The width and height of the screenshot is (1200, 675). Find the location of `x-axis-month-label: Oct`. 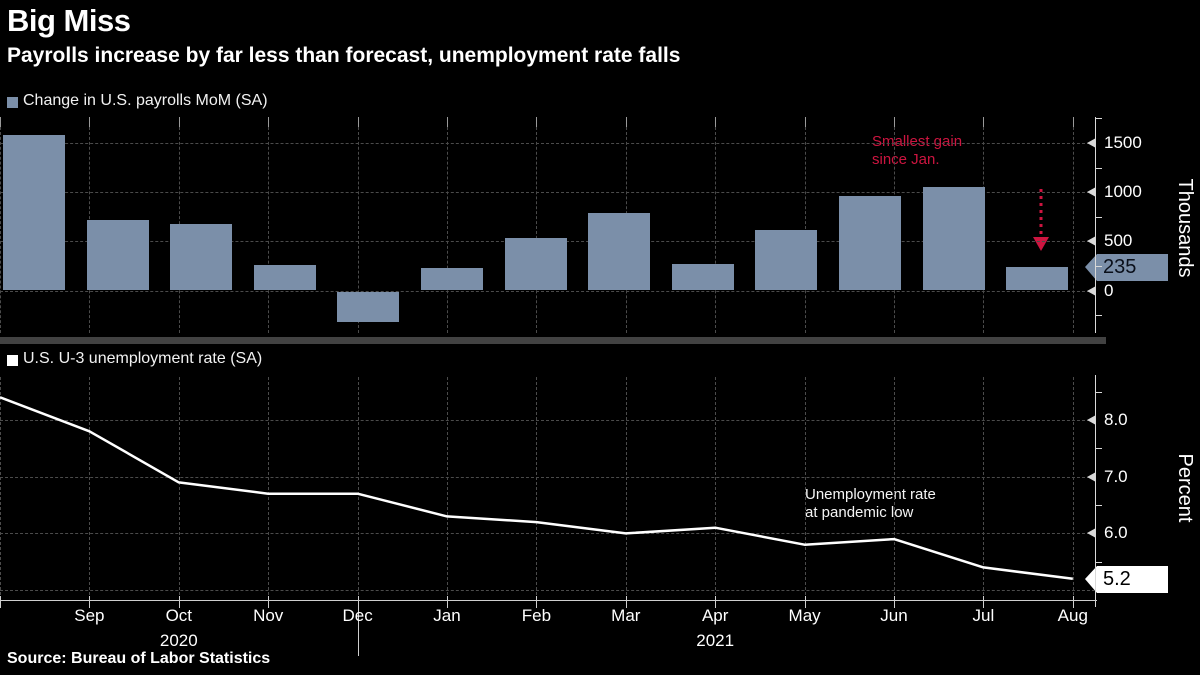

x-axis-month-label: Oct is located at coordinates (179, 615).